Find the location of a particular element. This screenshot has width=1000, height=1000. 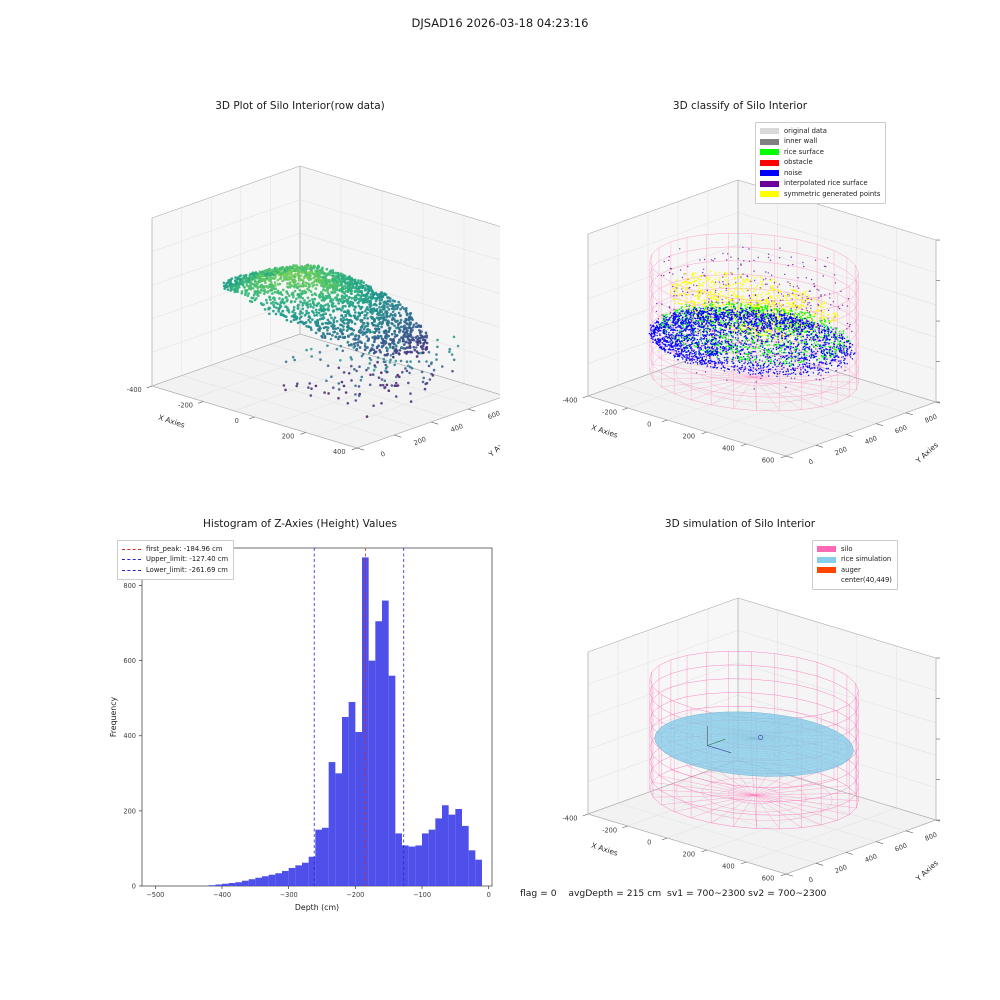

legend-label: inner wall is located at coordinates (801, 141).